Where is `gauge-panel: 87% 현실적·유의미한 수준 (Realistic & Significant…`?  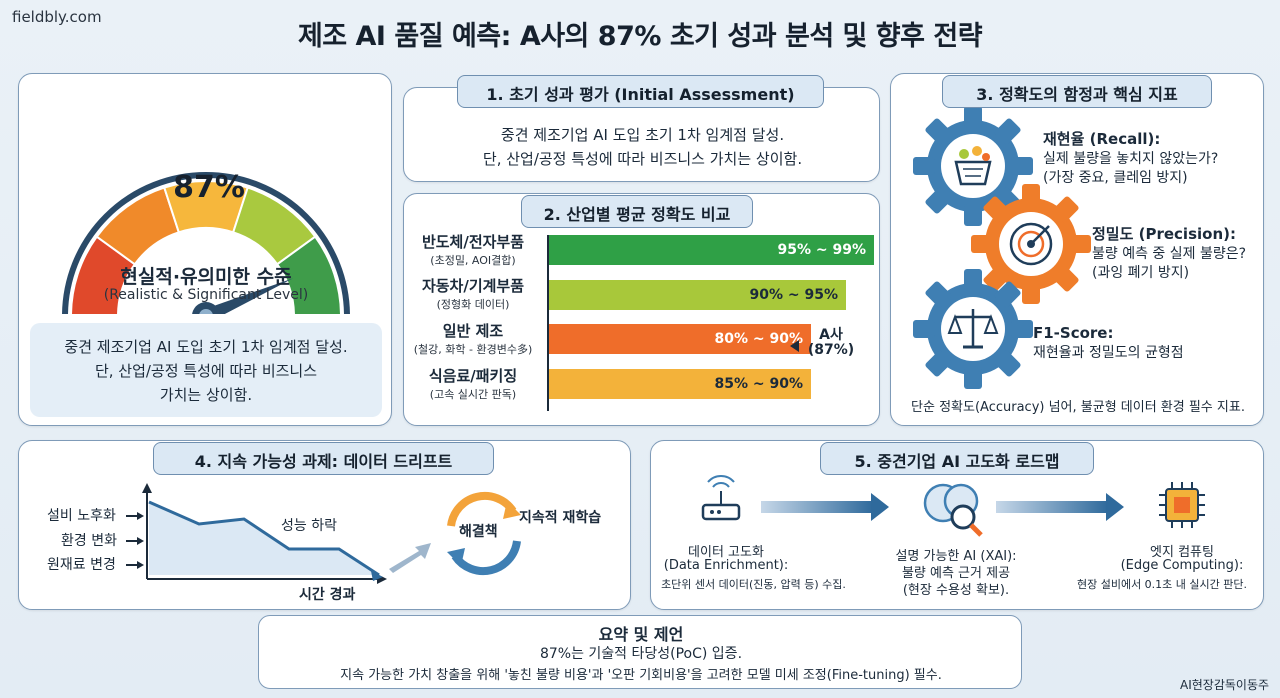 gauge-panel: 87% 현실적·유의미한 수준 (Realistic & Significant… is located at coordinates (205, 249).